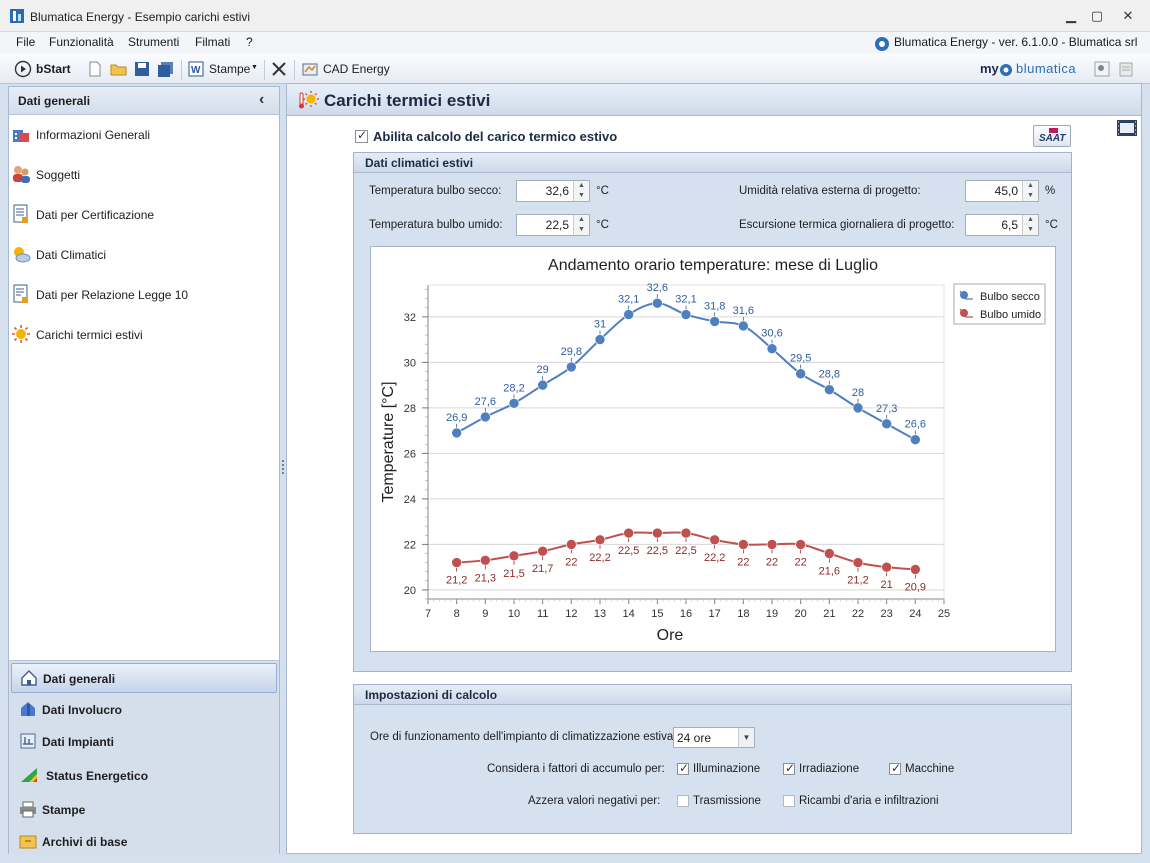  Describe the element at coordinates (26, 42) in the screenshot. I see `menu-file: File` at that location.